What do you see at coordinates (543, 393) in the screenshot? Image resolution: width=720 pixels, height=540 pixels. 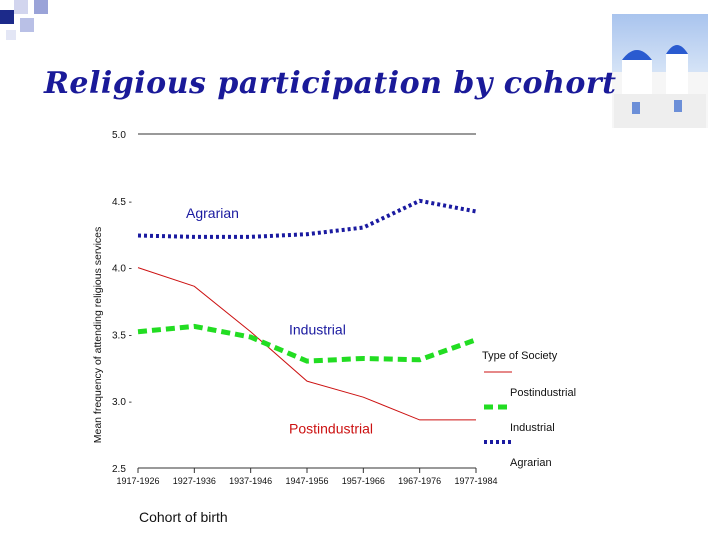 I see `postindustrial-legend-label: Postindustrial` at bounding box center [543, 393].